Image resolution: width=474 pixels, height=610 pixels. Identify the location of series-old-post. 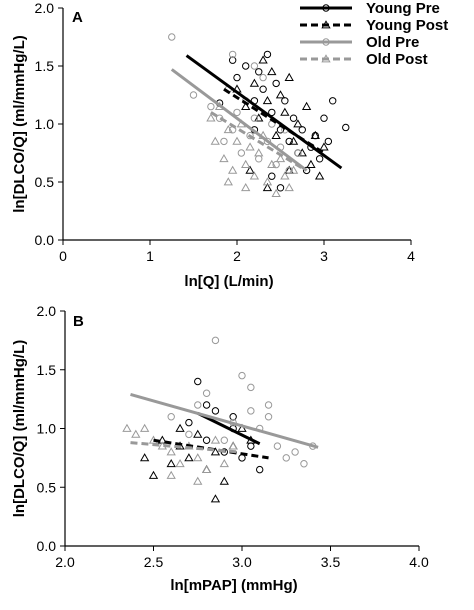
(180, 454).